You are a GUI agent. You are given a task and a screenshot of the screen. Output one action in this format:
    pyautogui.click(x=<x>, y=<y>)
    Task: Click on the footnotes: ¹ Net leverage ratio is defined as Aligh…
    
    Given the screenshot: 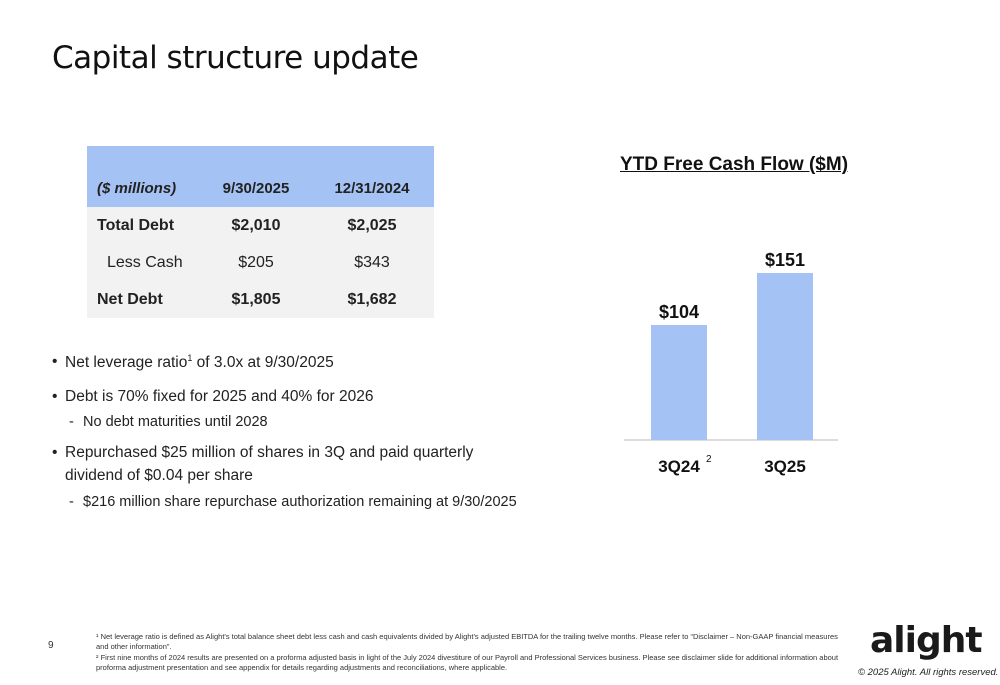 What is the action you would take?
    pyautogui.click(x=468, y=653)
    